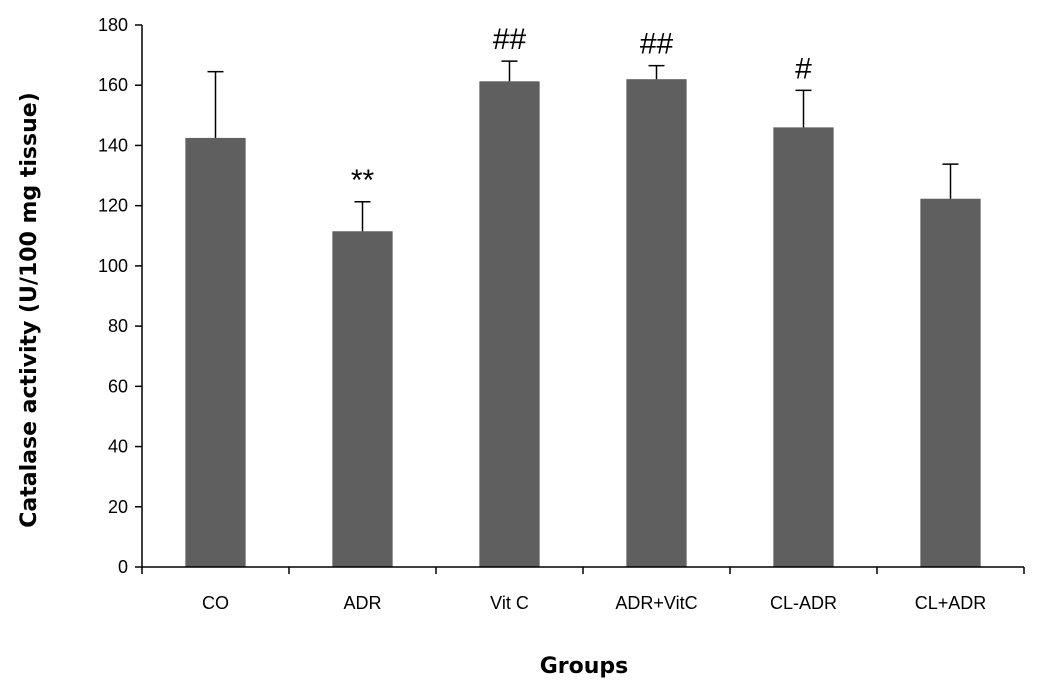  What do you see at coordinates (656, 603) in the screenshot?
I see `x-tick-label: ADR+VitC` at bounding box center [656, 603].